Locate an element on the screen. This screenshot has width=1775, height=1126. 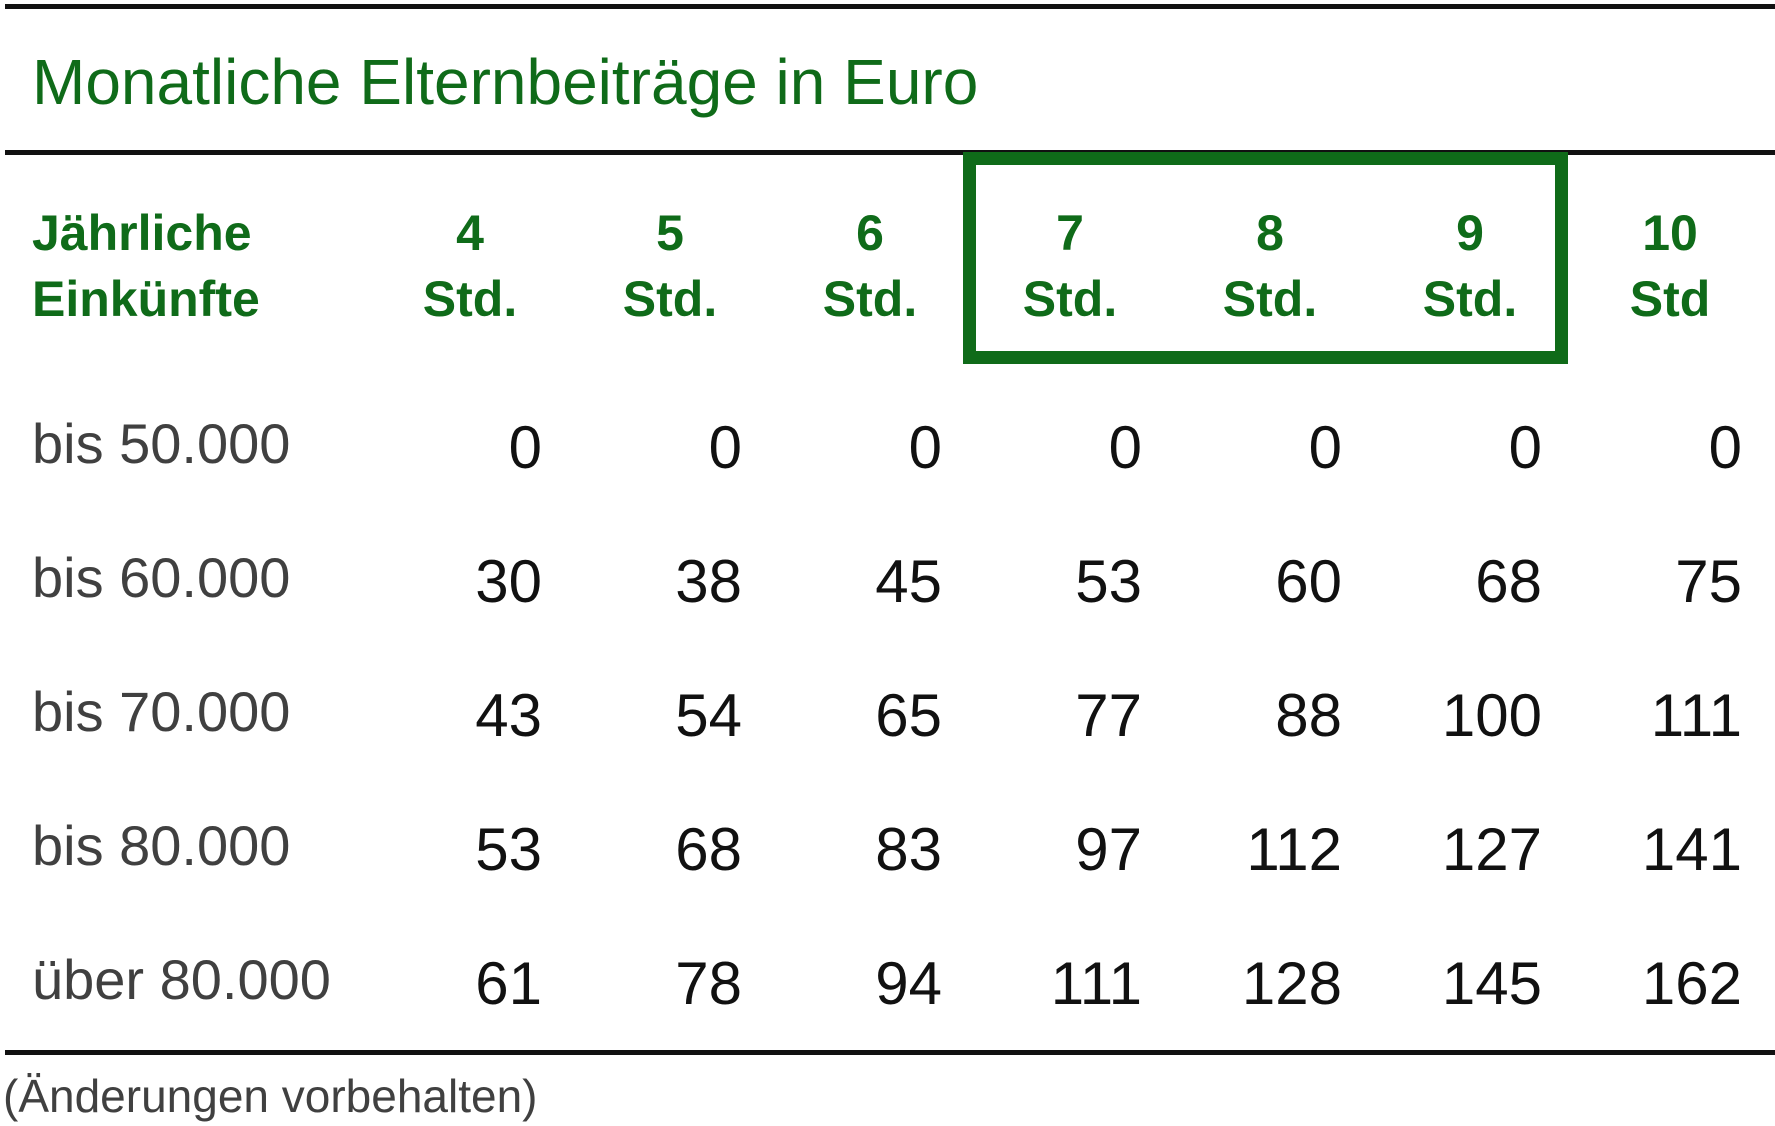
table-cell: 94 is located at coordinates (908, 983).